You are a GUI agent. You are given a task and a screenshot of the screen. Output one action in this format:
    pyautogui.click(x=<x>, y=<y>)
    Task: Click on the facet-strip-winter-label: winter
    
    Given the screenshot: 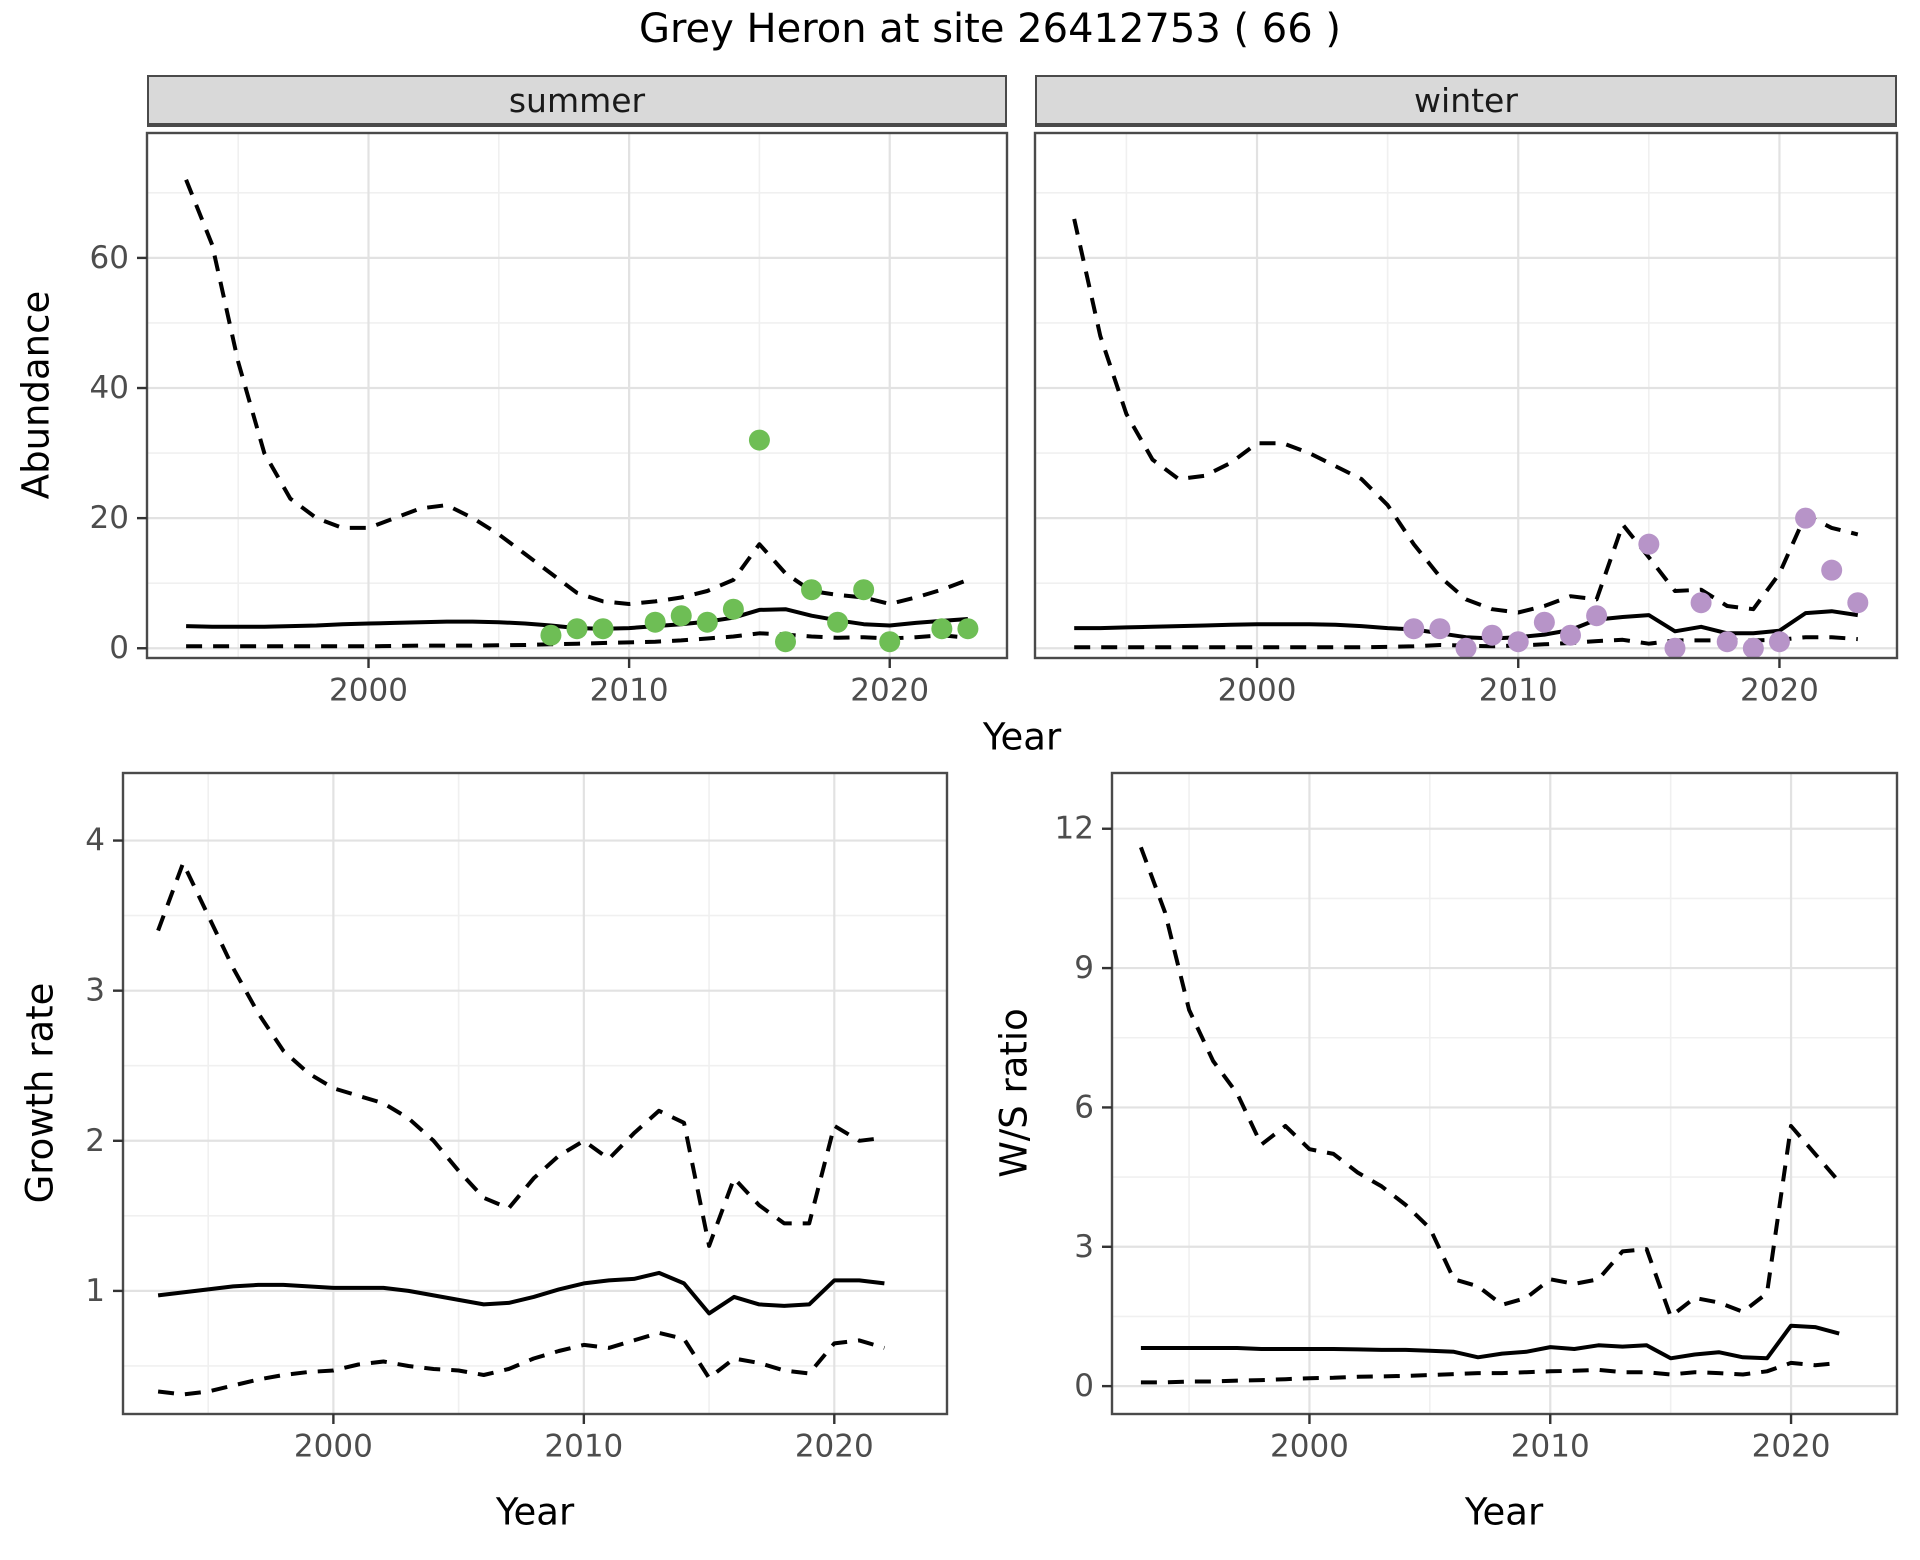 What is the action you would take?
    pyautogui.click(x=1466, y=100)
    